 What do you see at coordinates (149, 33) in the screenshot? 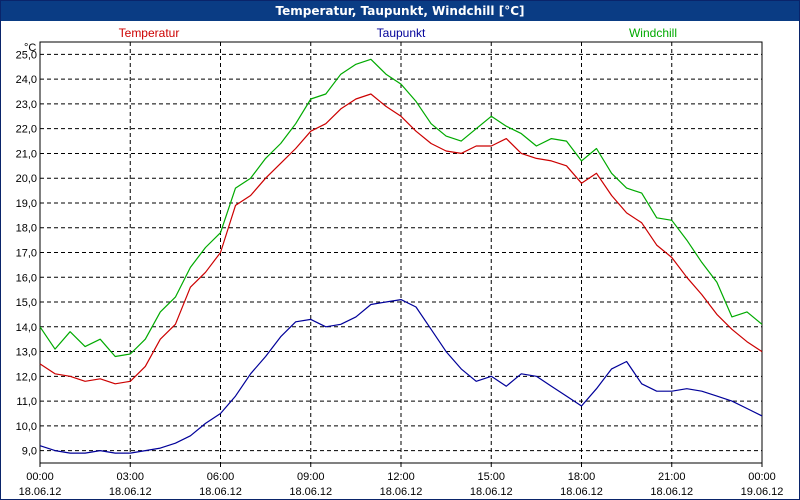
I see `legend-temperatur: Temperatur` at bounding box center [149, 33].